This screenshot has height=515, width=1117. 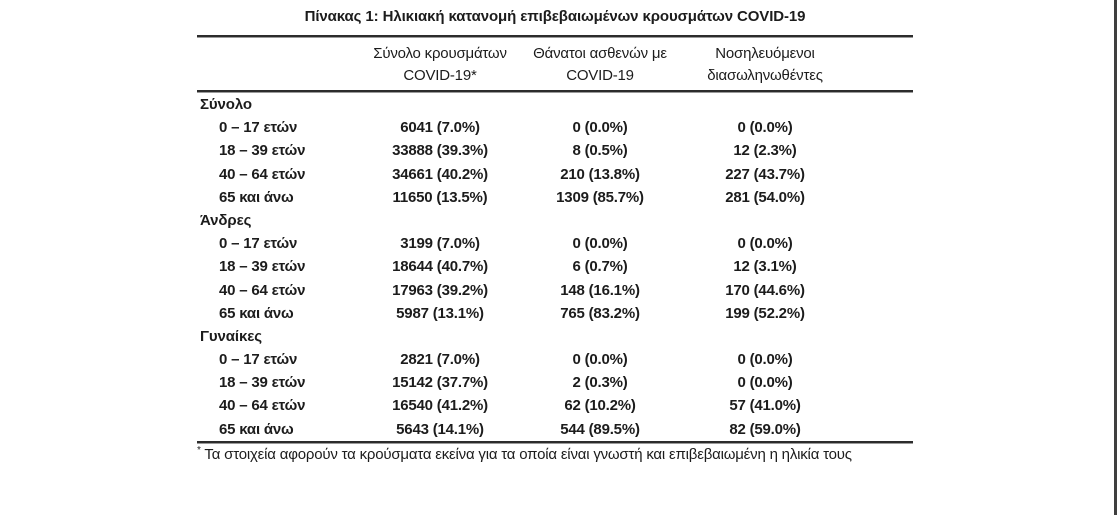 What do you see at coordinates (278, 65) in the screenshot?
I see `header-cell-empty` at bounding box center [278, 65].